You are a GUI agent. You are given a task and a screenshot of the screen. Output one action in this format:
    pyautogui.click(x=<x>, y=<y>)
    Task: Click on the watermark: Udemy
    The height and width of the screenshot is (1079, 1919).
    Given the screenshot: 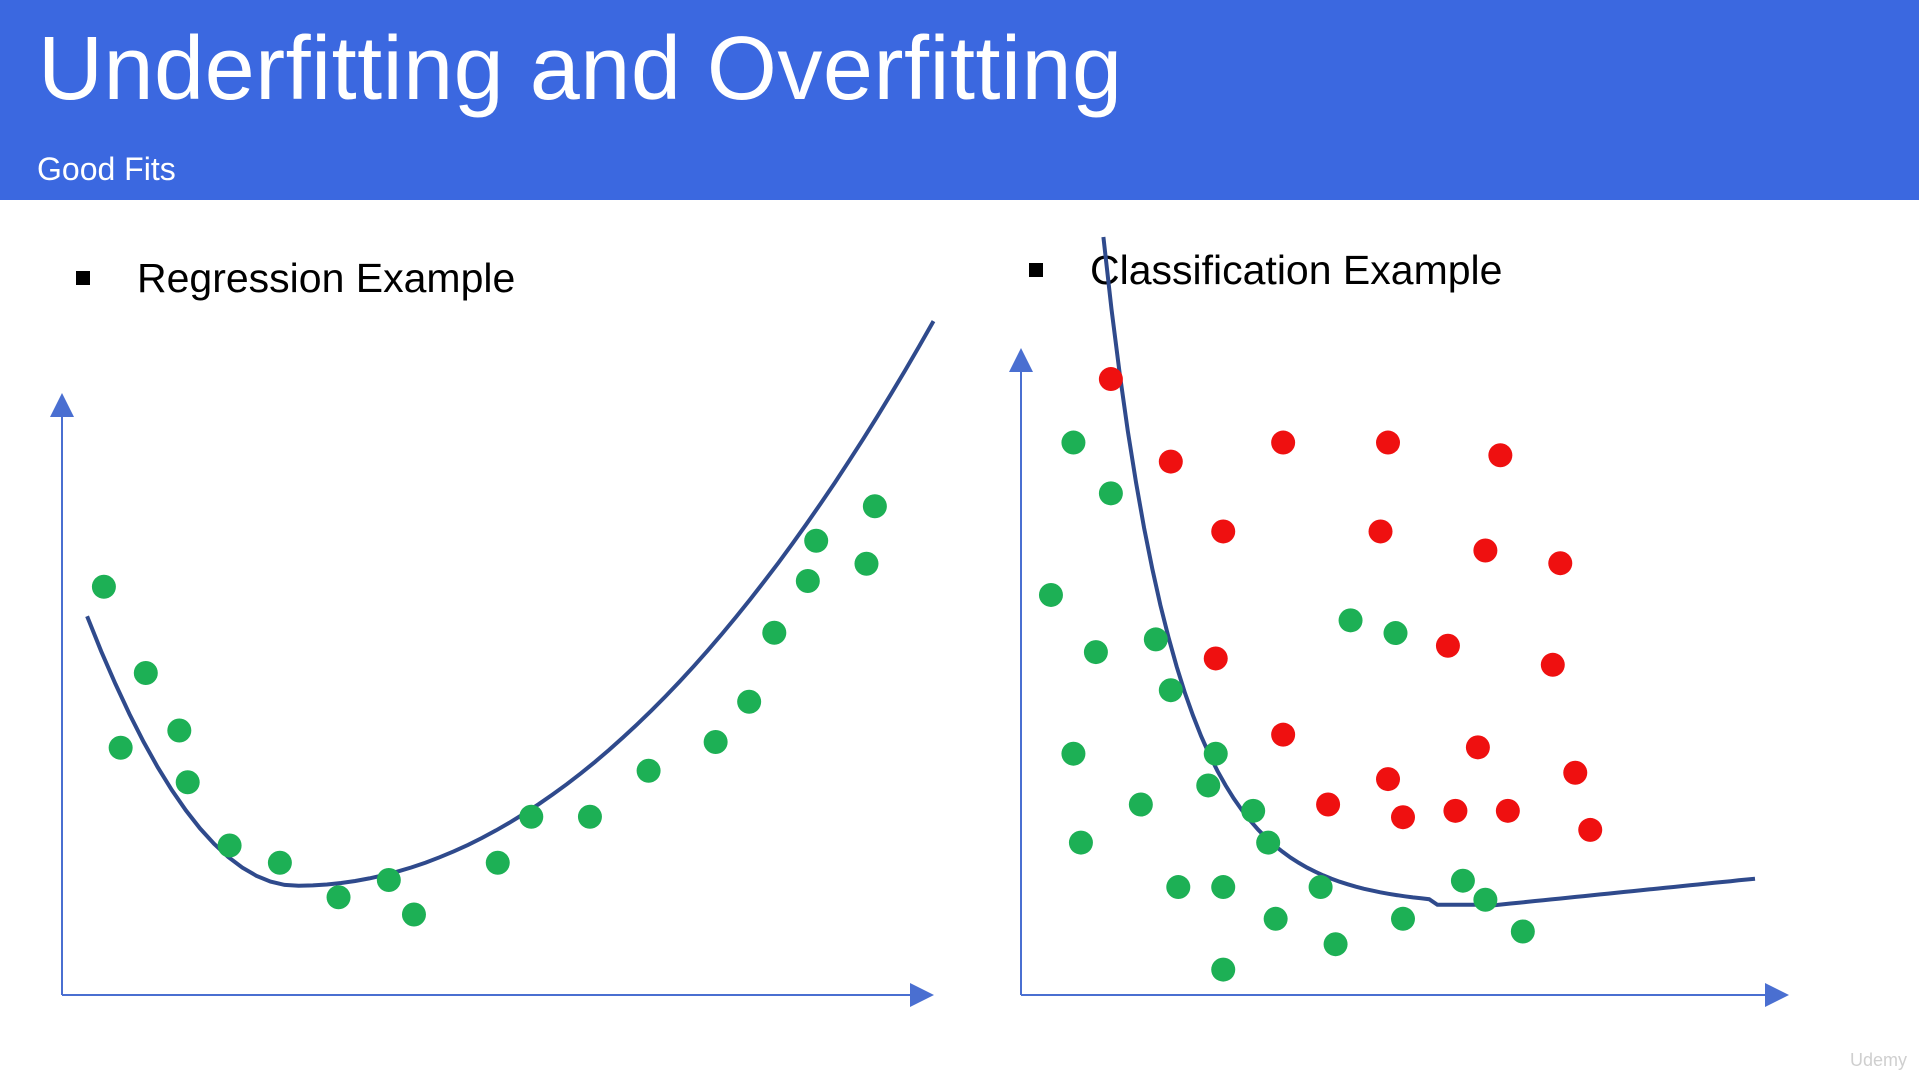 What is the action you would take?
    pyautogui.click(x=1878, y=1060)
    